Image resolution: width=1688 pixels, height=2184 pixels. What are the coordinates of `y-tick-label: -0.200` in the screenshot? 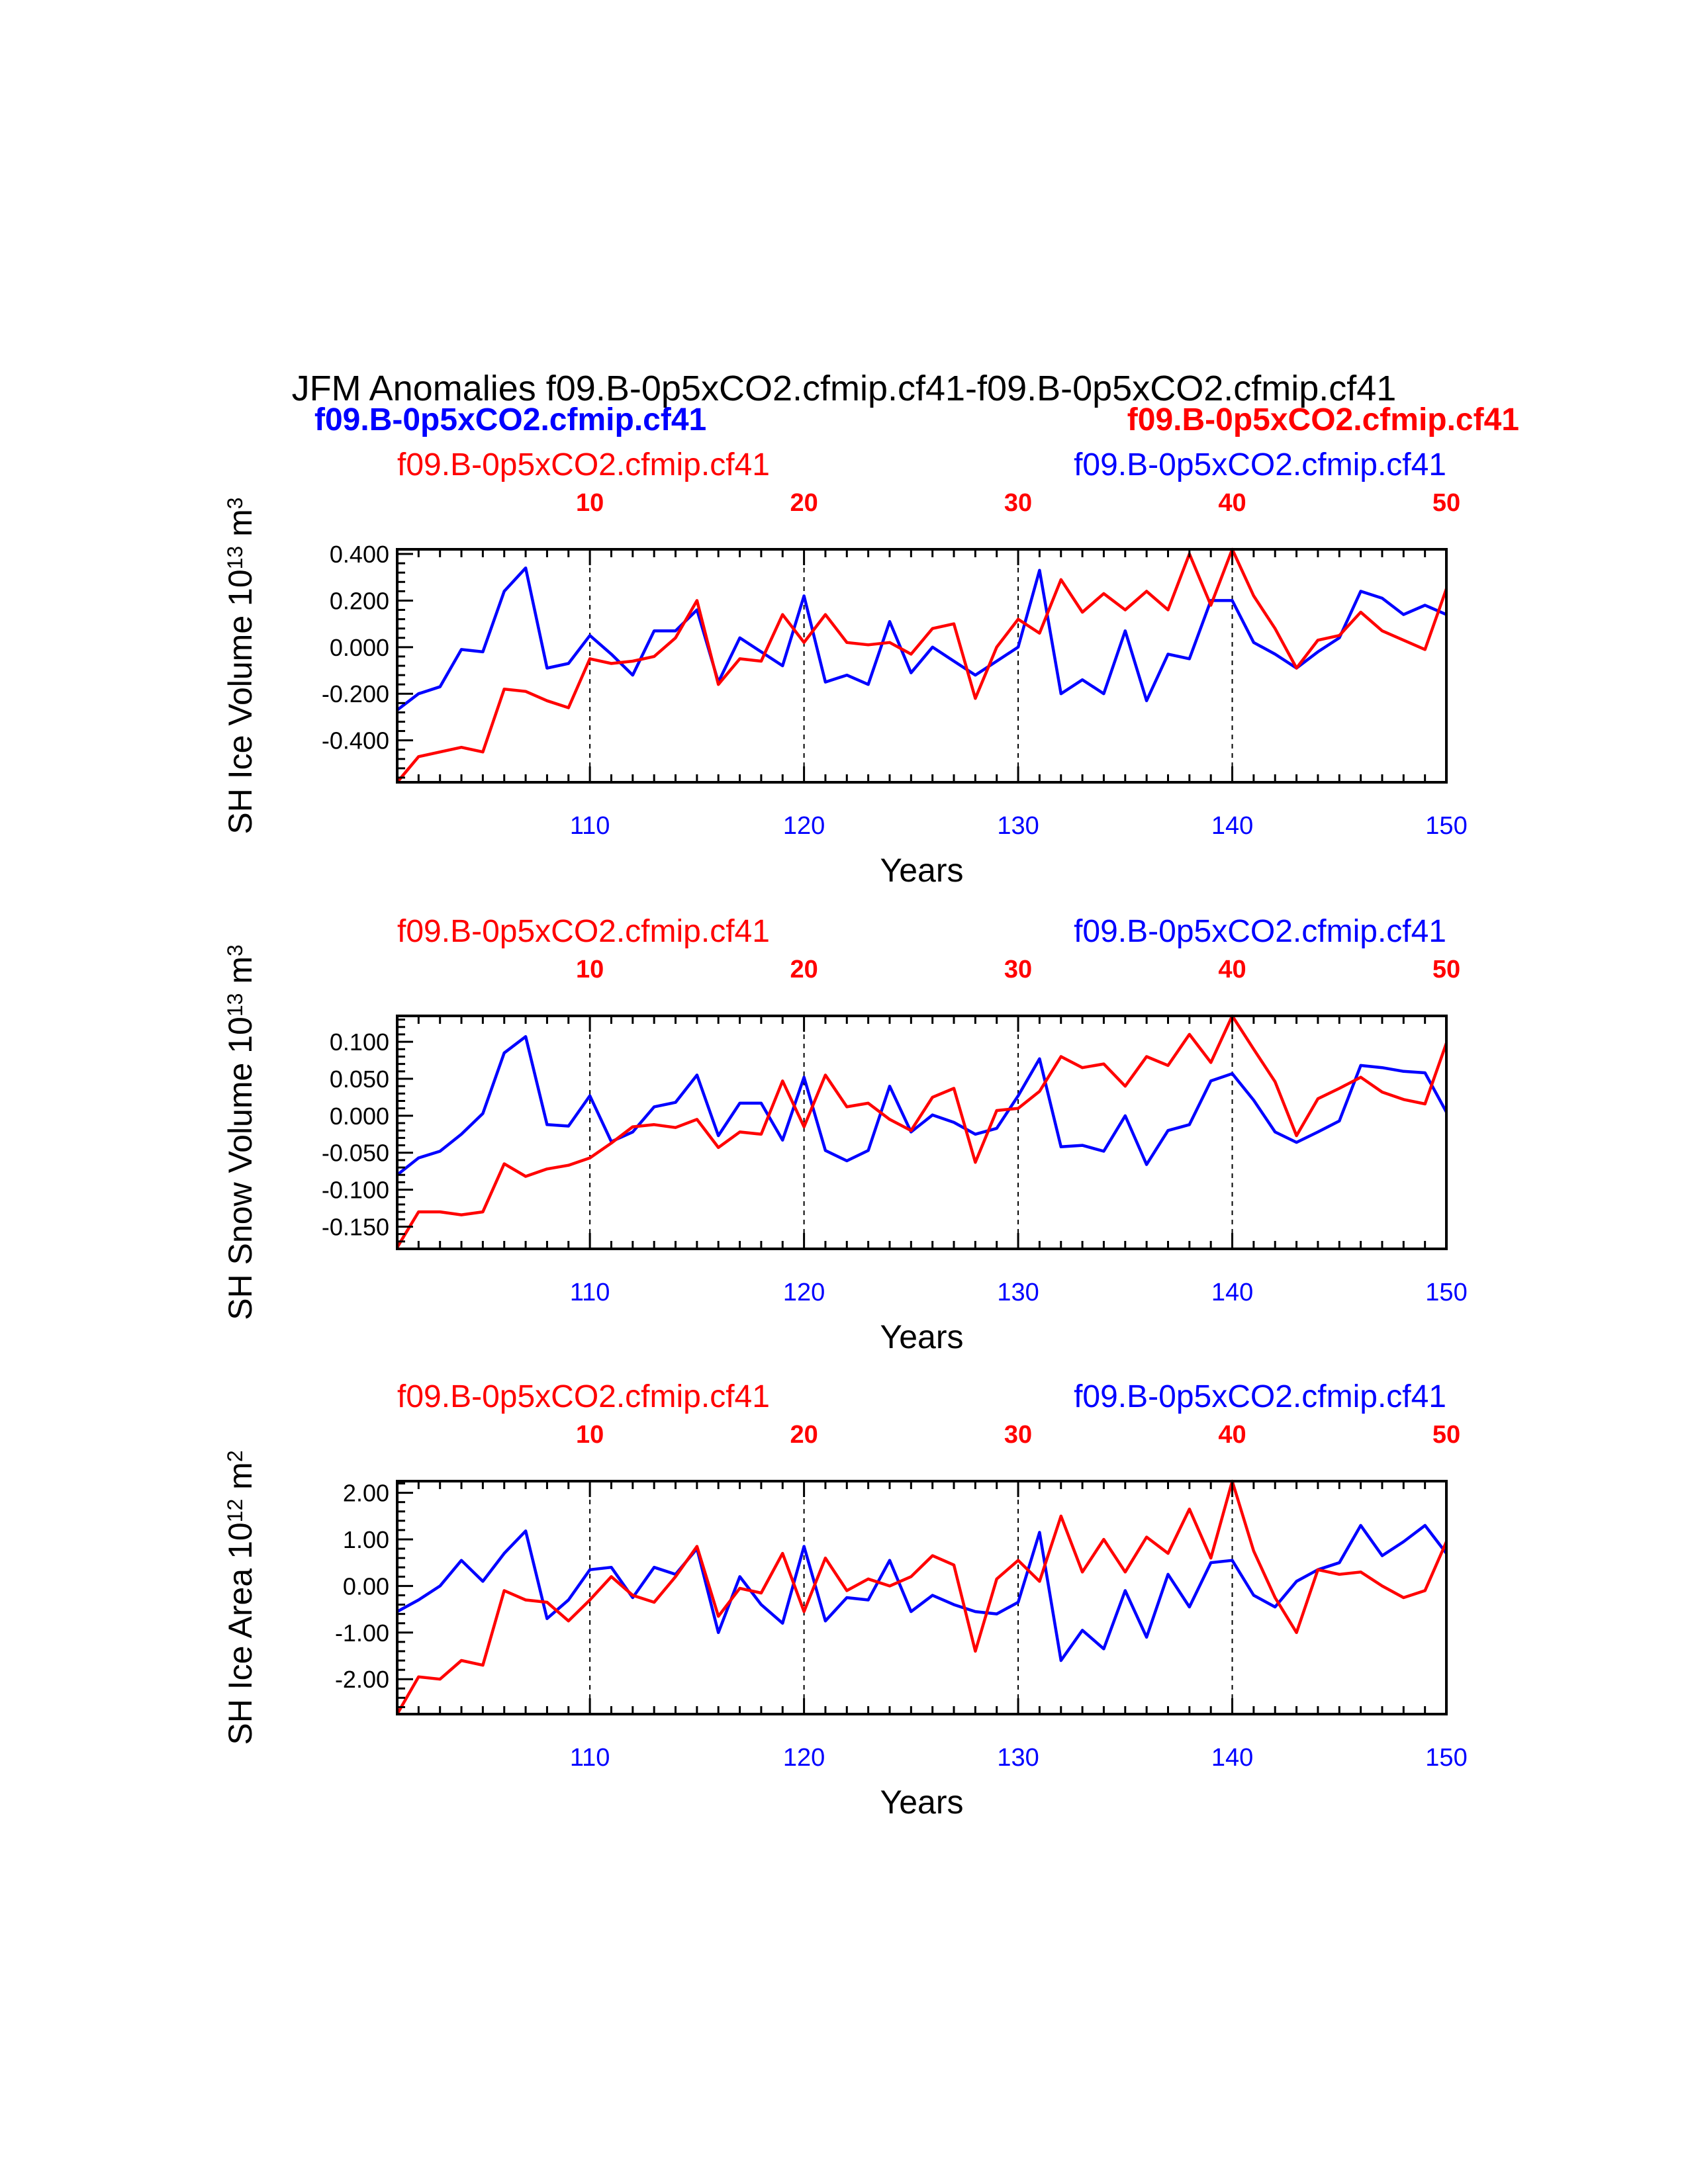 It's located at (355, 694).